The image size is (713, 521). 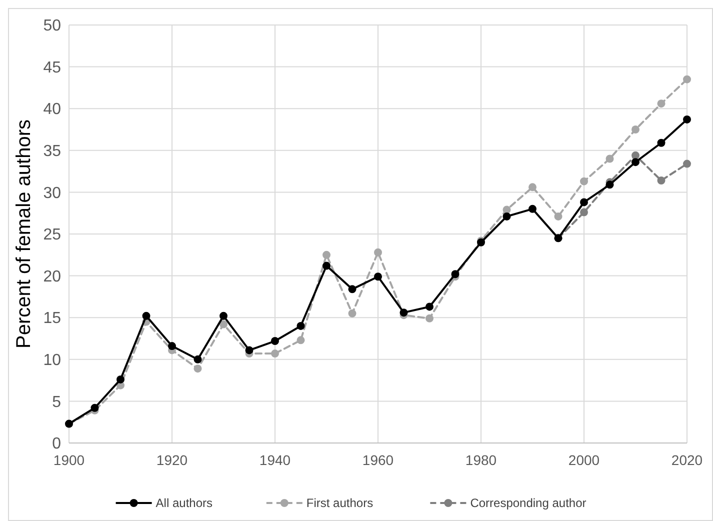 I want to click on y-tick-label: 40, so click(x=52, y=109).